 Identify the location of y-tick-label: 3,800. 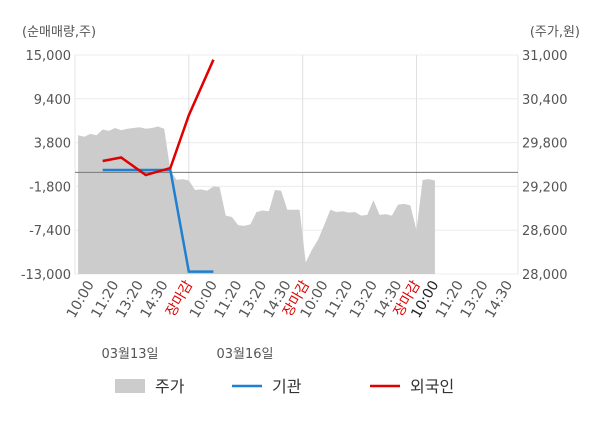
(52, 144).